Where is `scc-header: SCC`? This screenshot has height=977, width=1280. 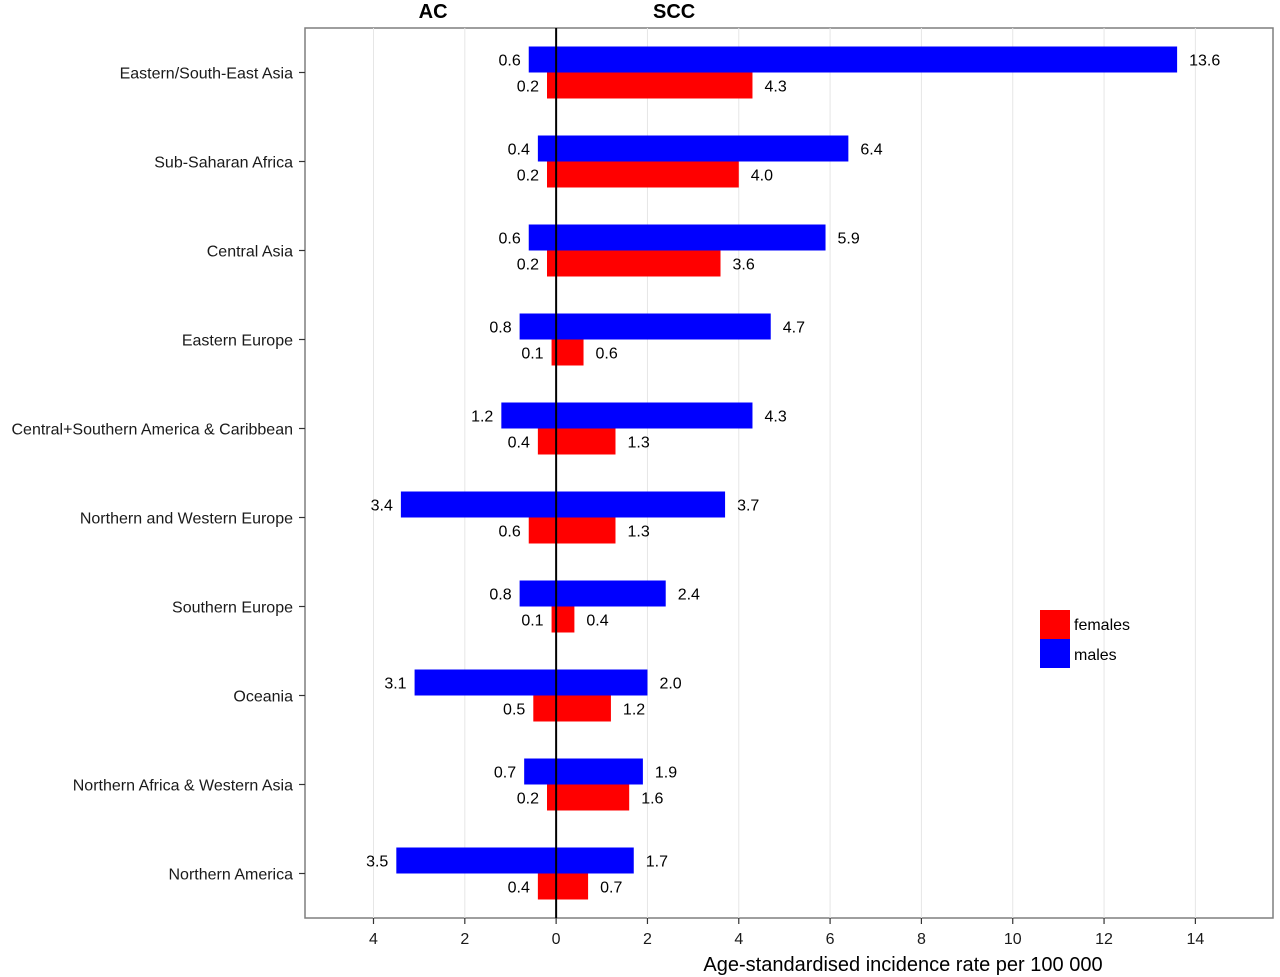 scc-header: SCC is located at coordinates (674, 12).